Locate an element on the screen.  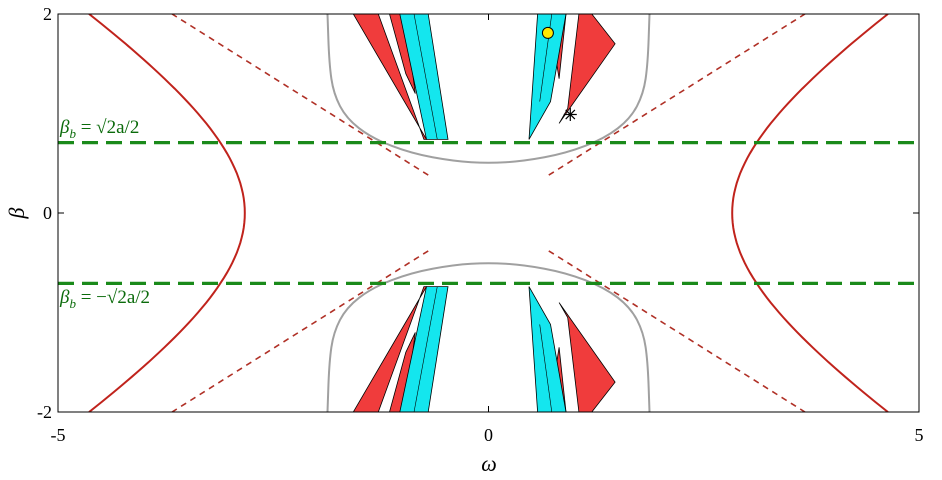
hyperbola-left is located at coordinates (167, 213).